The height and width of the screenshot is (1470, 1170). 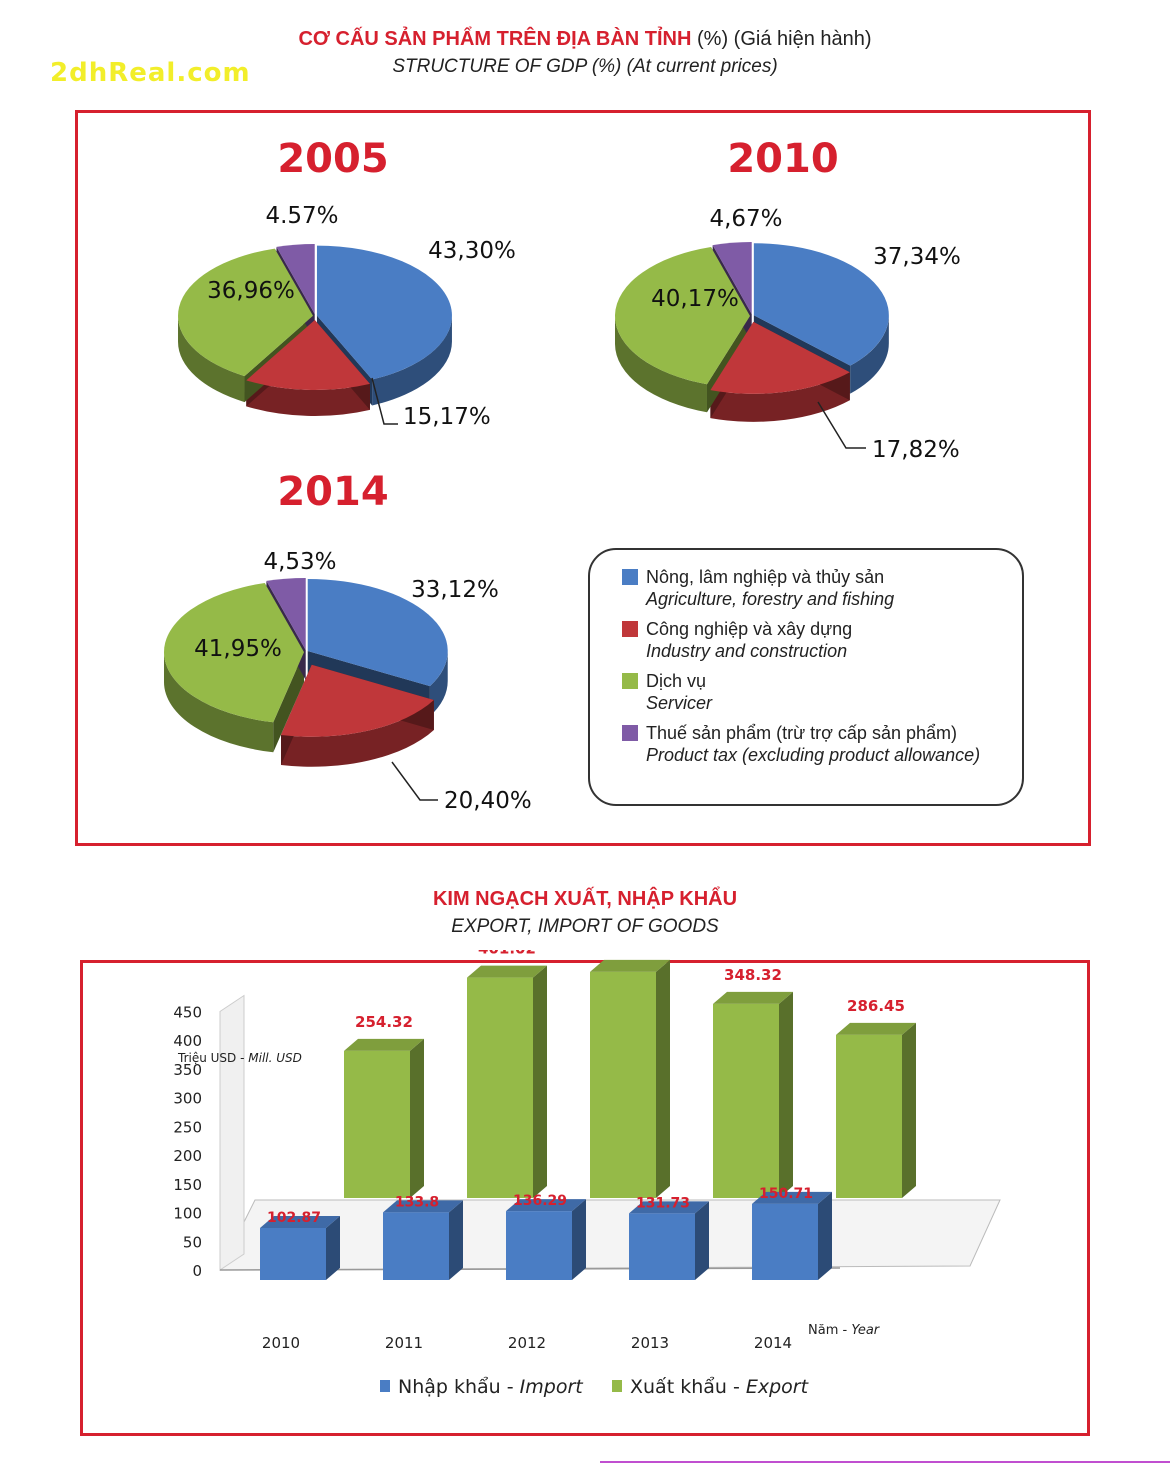 What do you see at coordinates (491, 1387) in the screenshot?
I see `legend-label: Nhập khẩu - Import` at bounding box center [491, 1387].